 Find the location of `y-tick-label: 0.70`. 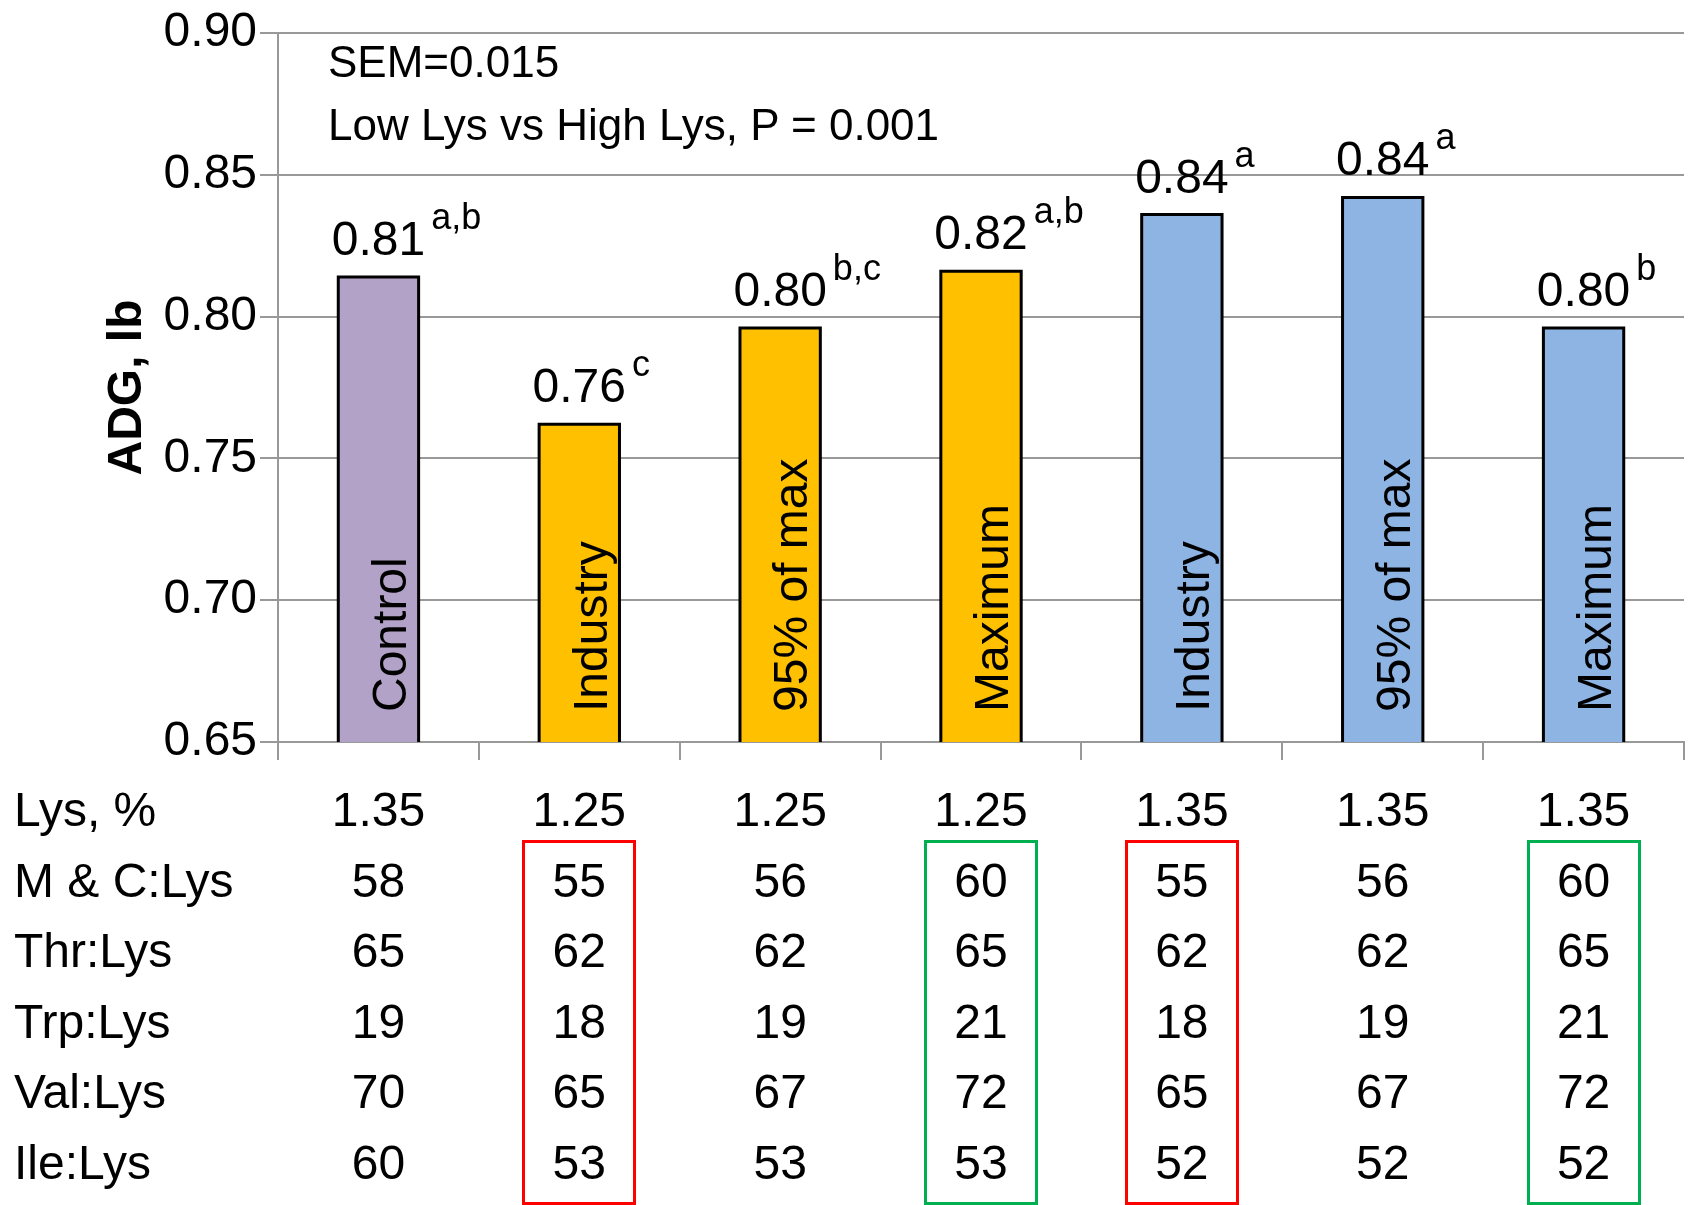

y-tick-label: 0.70 is located at coordinates (210, 597).